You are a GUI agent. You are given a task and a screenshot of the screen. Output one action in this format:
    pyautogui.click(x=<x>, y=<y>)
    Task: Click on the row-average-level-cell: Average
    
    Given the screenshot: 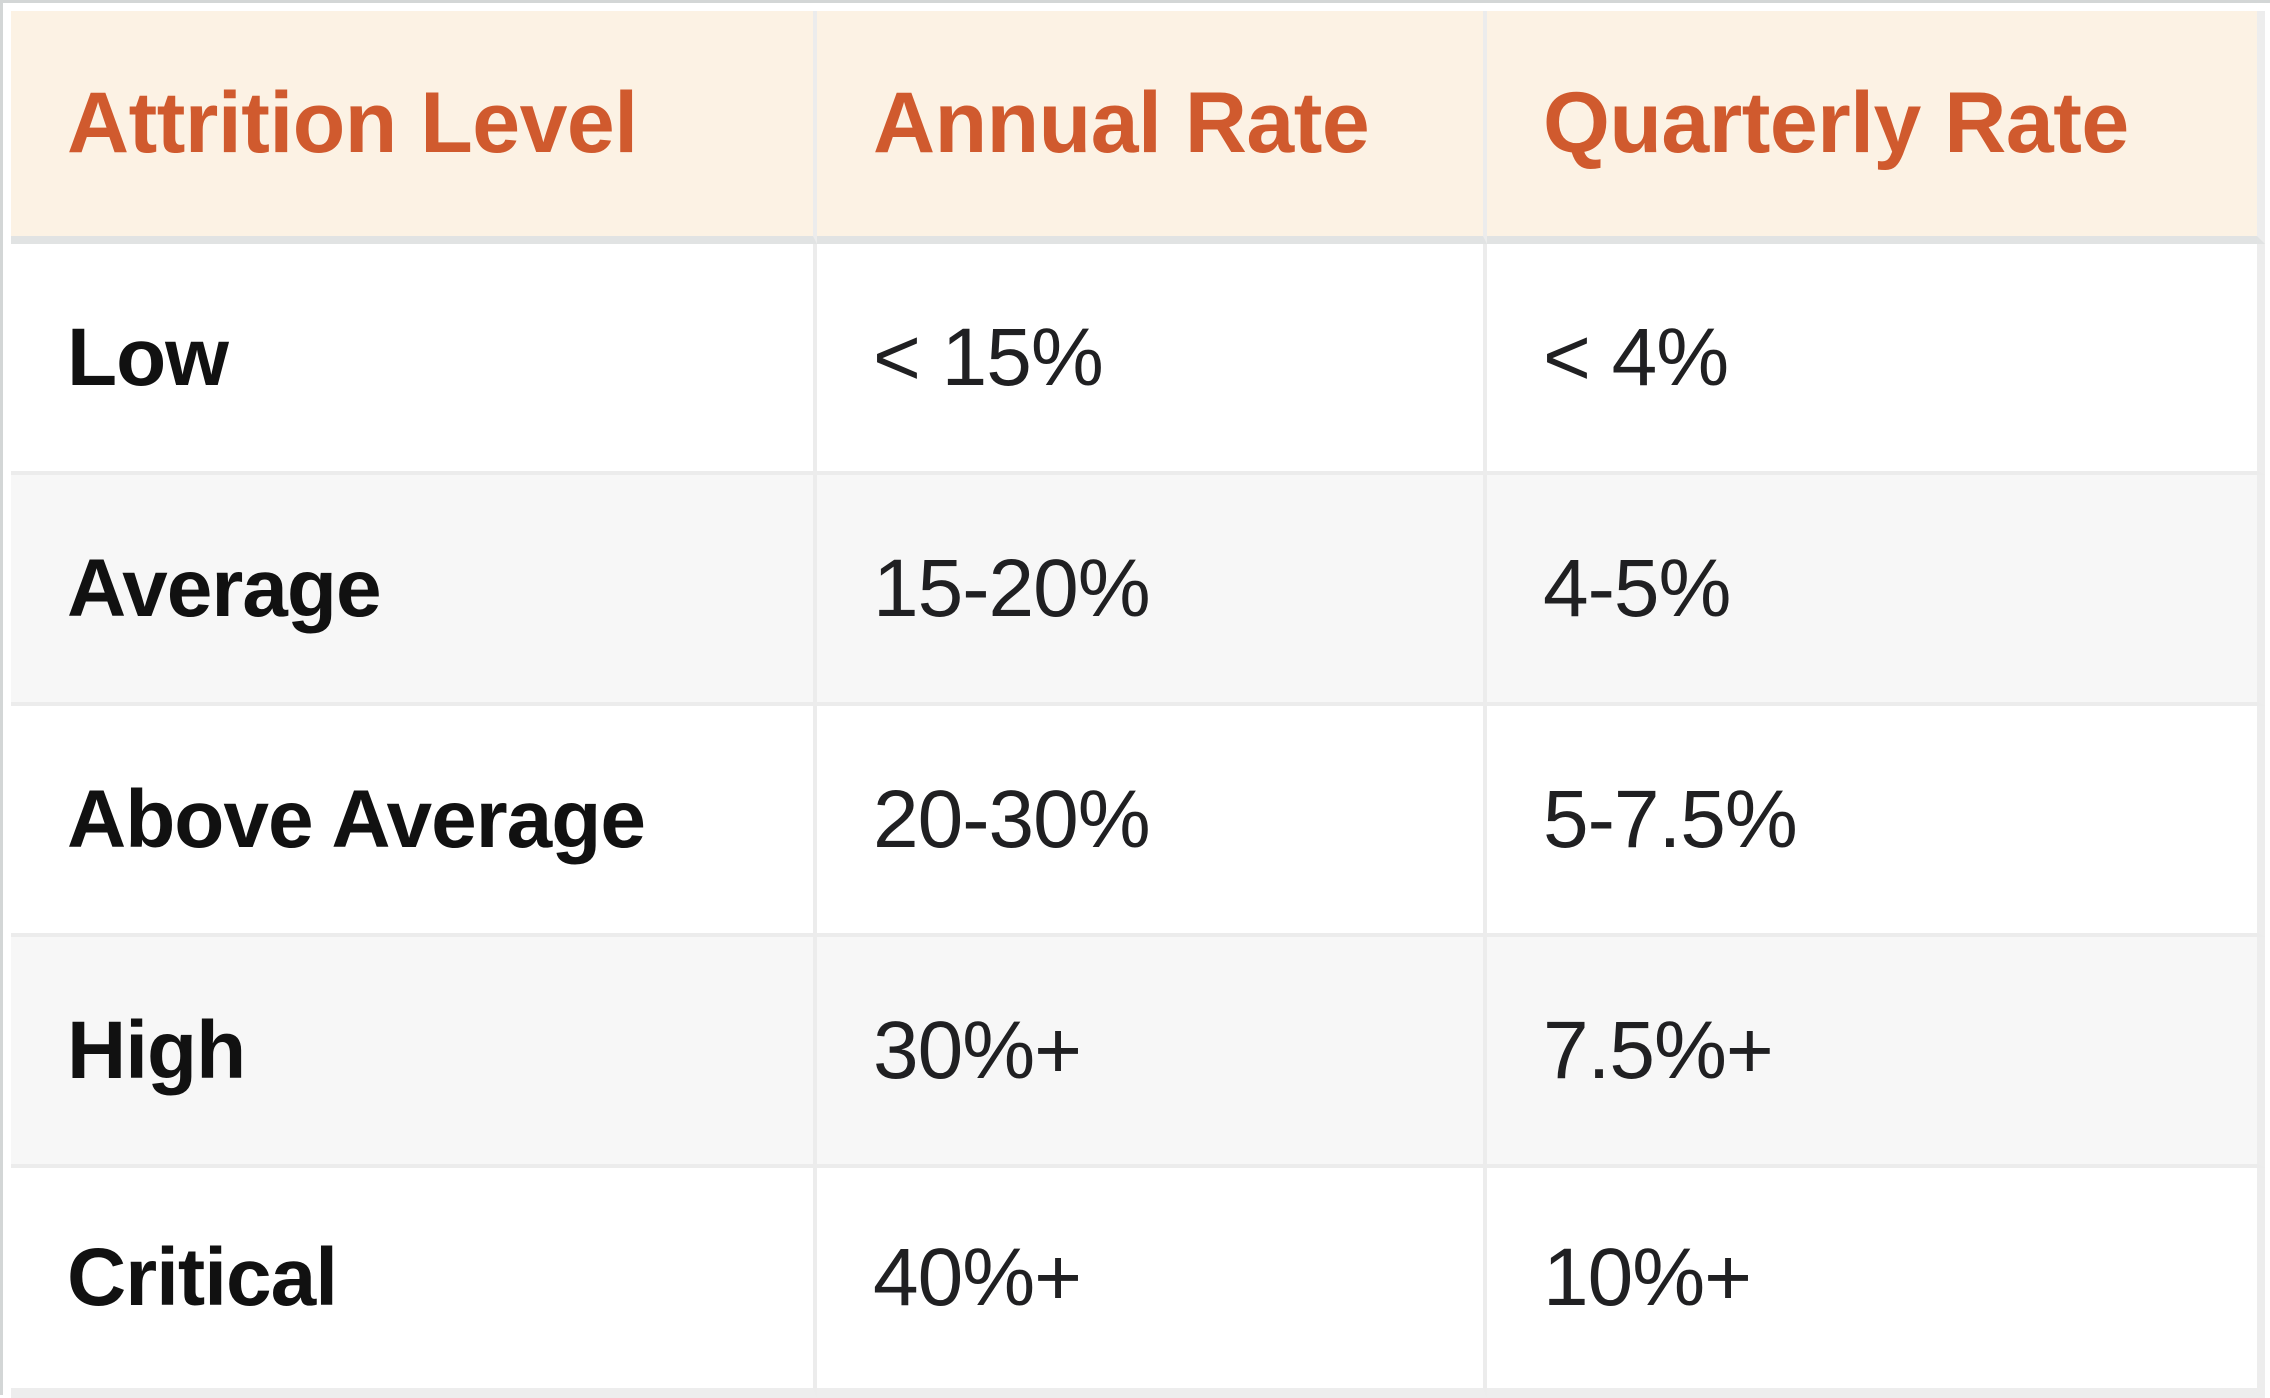 What is the action you would take?
    pyautogui.click(x=414, y=590)
    